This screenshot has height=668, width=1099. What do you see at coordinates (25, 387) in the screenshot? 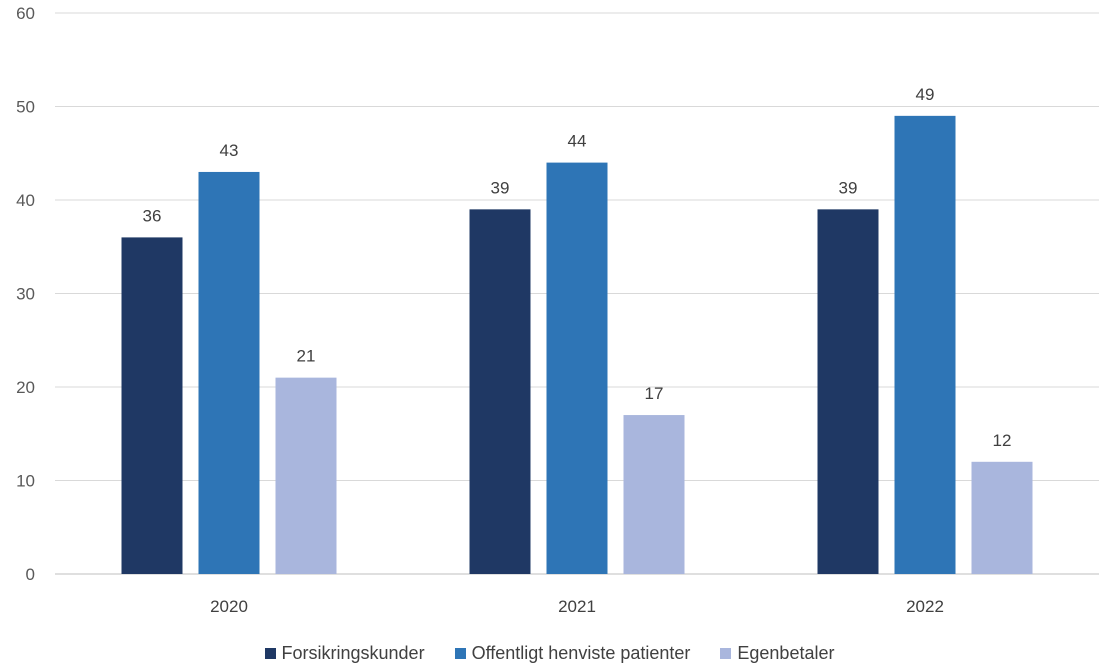
I see `y-tick-label: 20` at bounding box center [25, 387].